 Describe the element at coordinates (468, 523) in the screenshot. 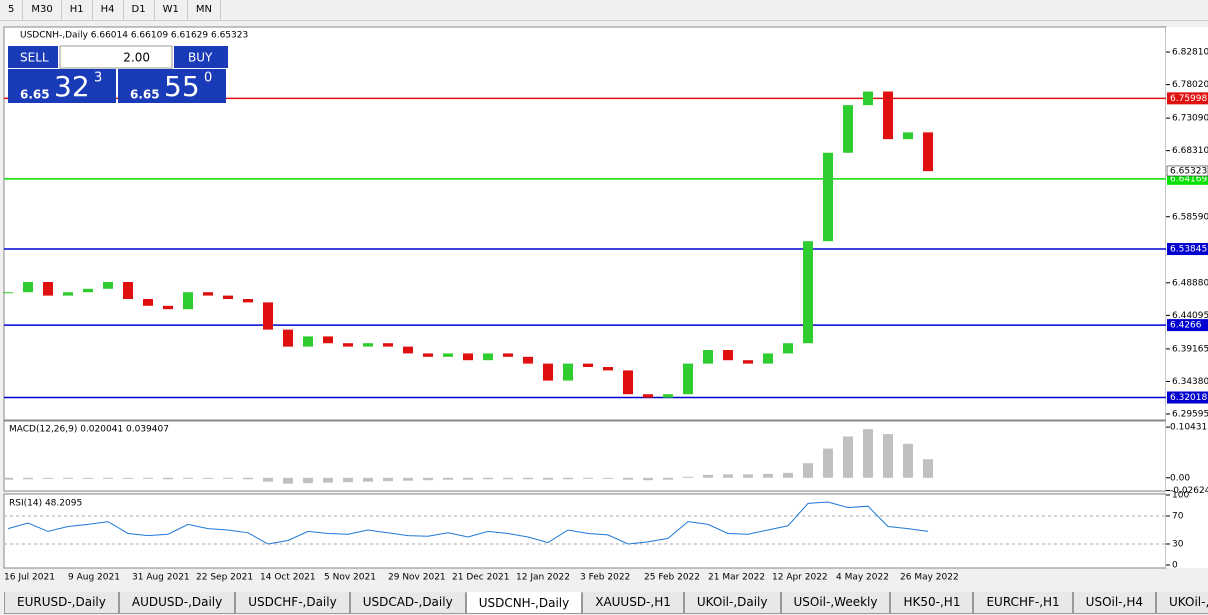

I see `rsi-line` at that location.